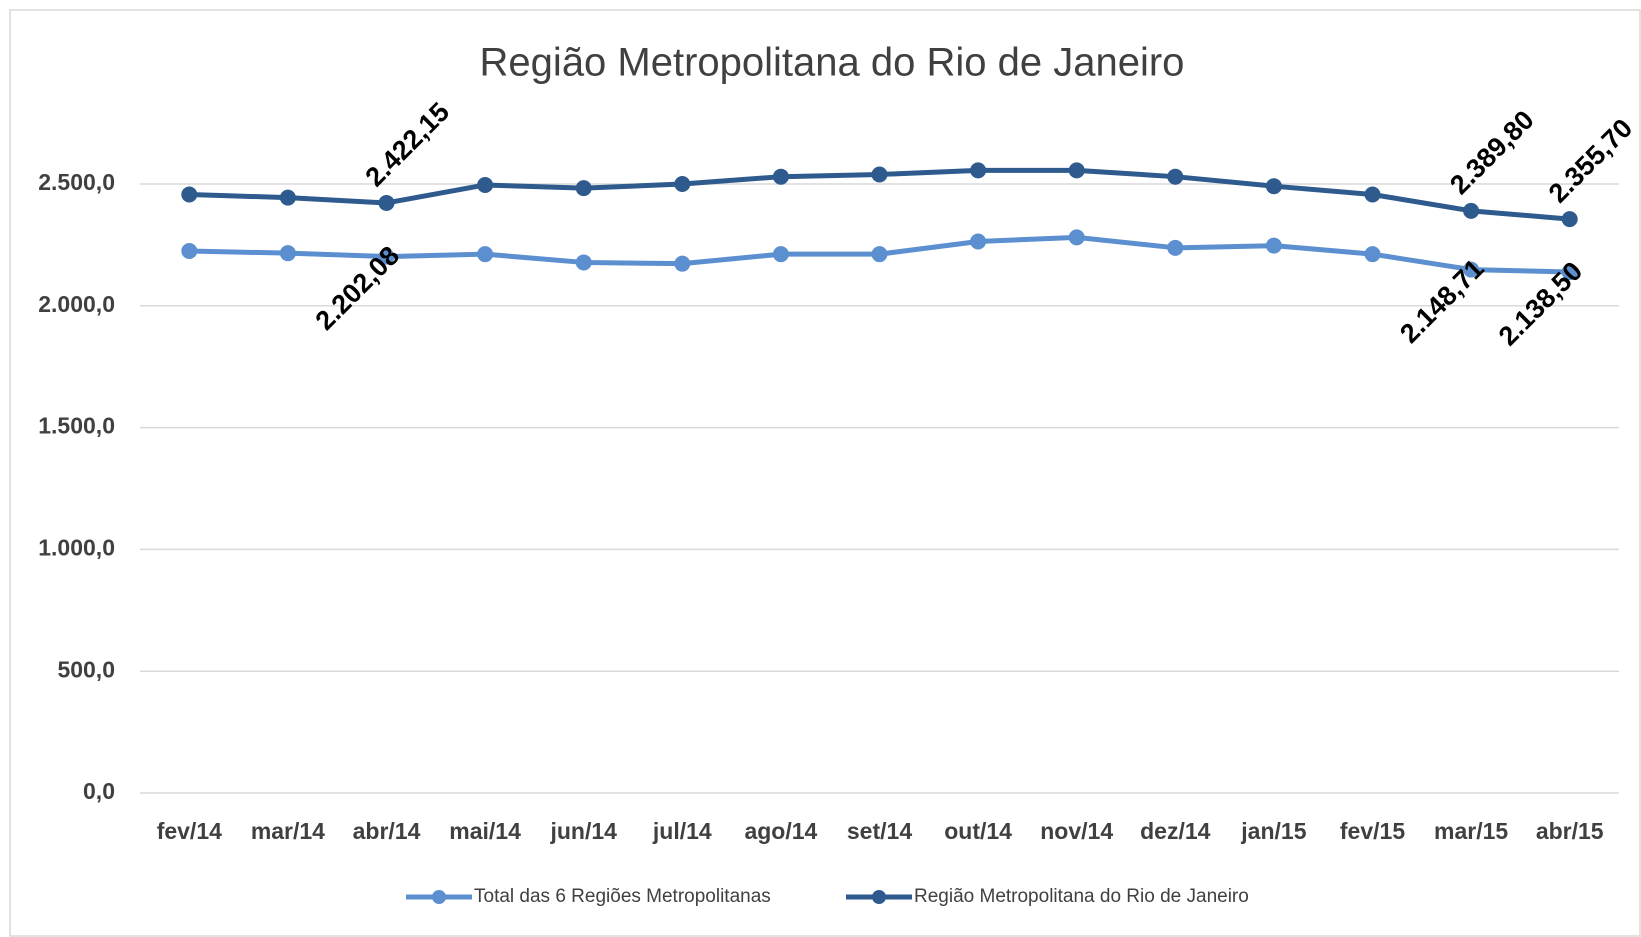  I want to click on x-tick-label: abr/14, so click(387, 831).